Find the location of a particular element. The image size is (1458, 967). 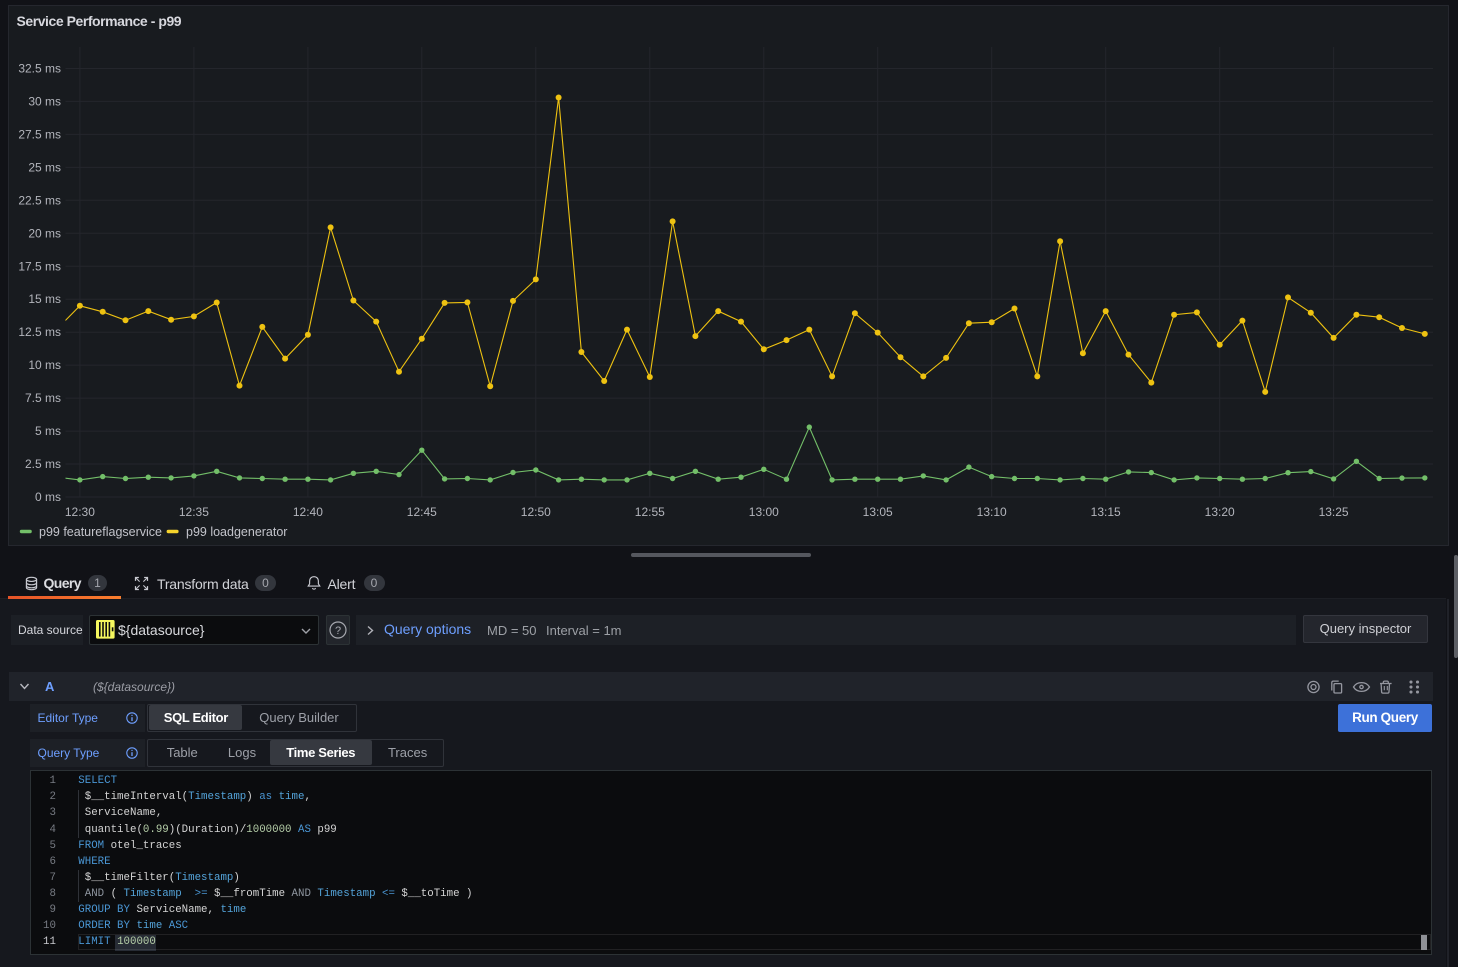

svg-text: p99 featureflagservice is located at coordinates (100, 532).